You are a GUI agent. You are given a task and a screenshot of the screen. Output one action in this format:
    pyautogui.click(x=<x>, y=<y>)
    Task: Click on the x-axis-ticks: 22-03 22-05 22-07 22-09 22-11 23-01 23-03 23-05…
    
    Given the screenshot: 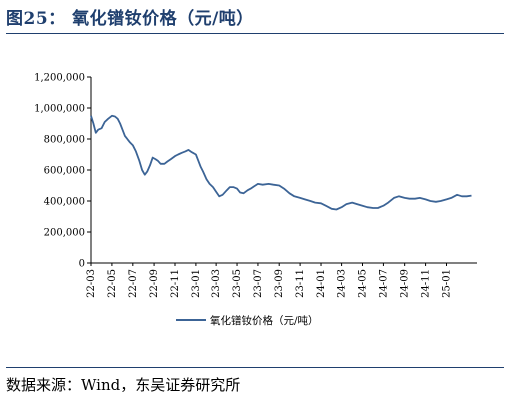 What is the action you would take?
    pyautogui.click(x=269, y=280)
    